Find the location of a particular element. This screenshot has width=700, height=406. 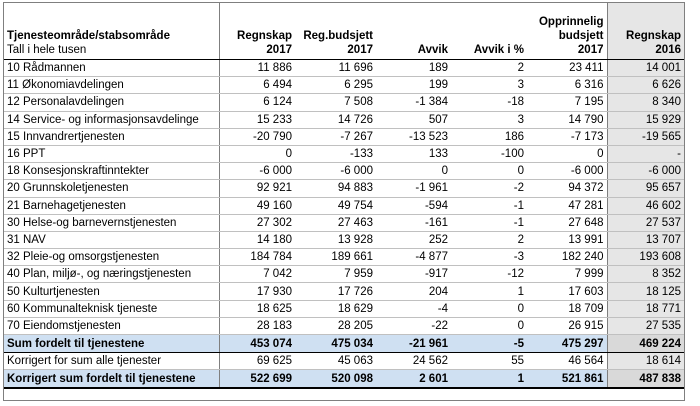

table-cell: 6 494 is located at coordinates (256, 85).